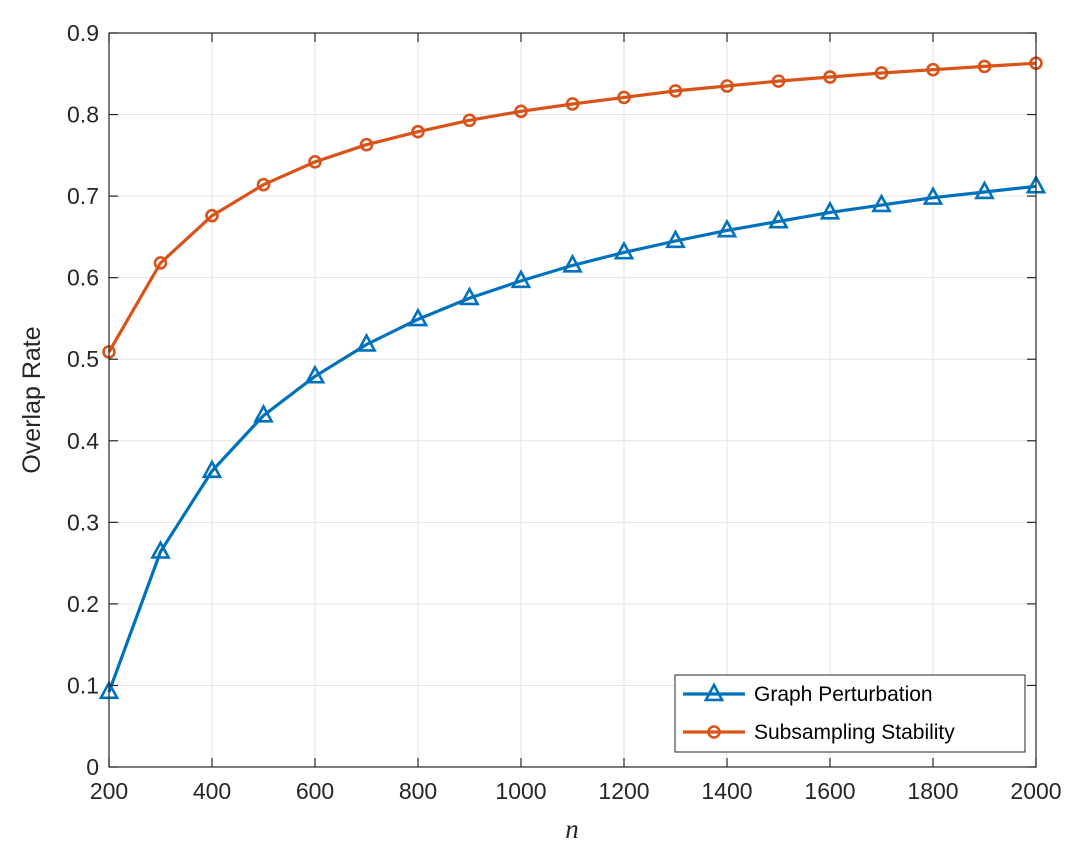 The width and height of the screenshot is (1081, 850). Describe the element at coordinates (932, 791) in the screenshot. I see `x-tick-label: 1800` at that location.